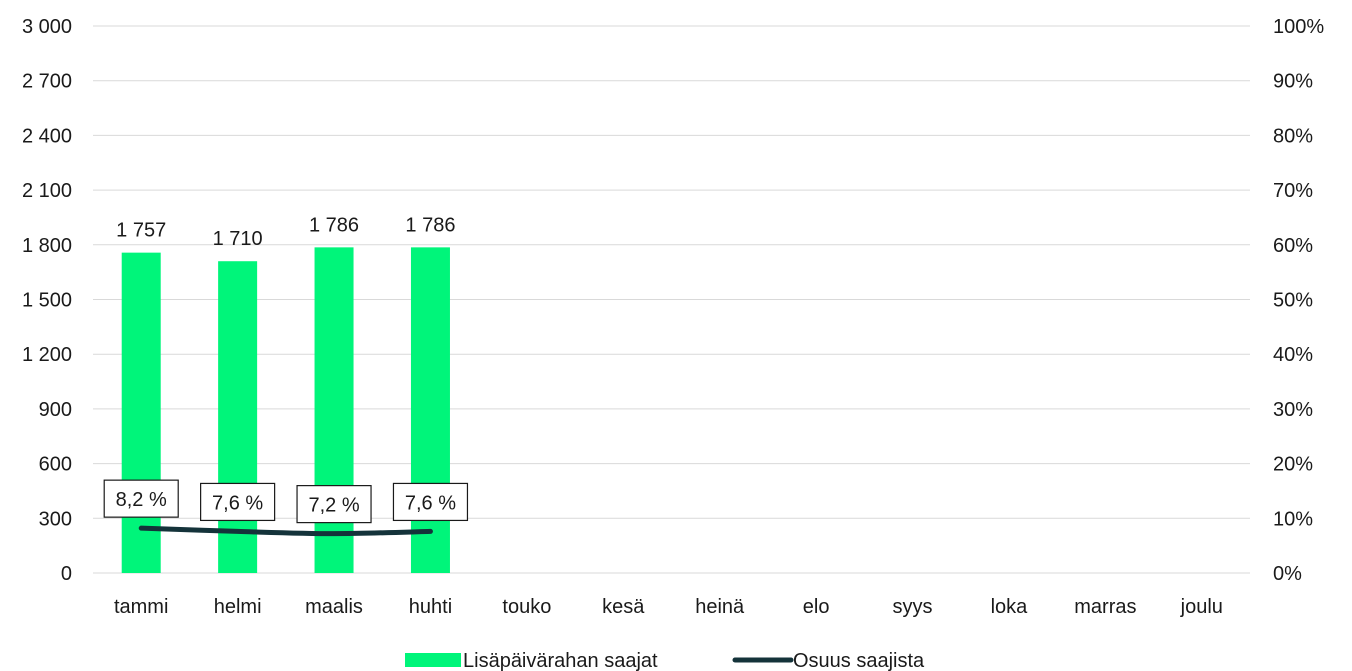 The image size is (1352, 671). Describe the element at coordinates (1293, 82) in the screenshot. I see `right-tick-label: 90%` at that location.